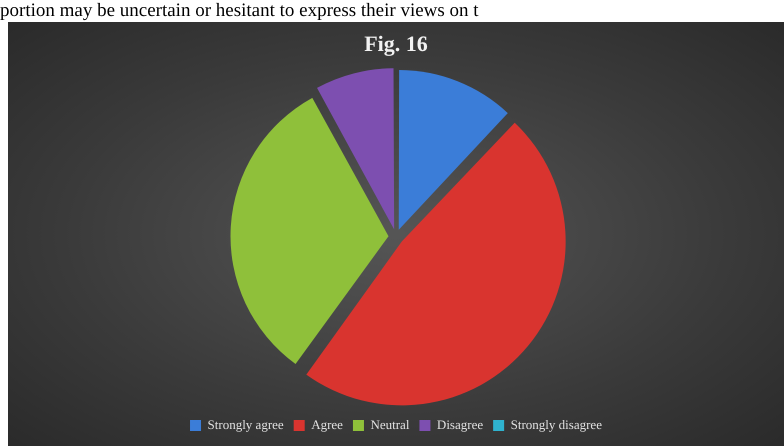 This screenshot has height=446, width=784. Describe the element at coordinates (396, 43) in the screenshot. I see `chart-title: Fig. 16` at that location.